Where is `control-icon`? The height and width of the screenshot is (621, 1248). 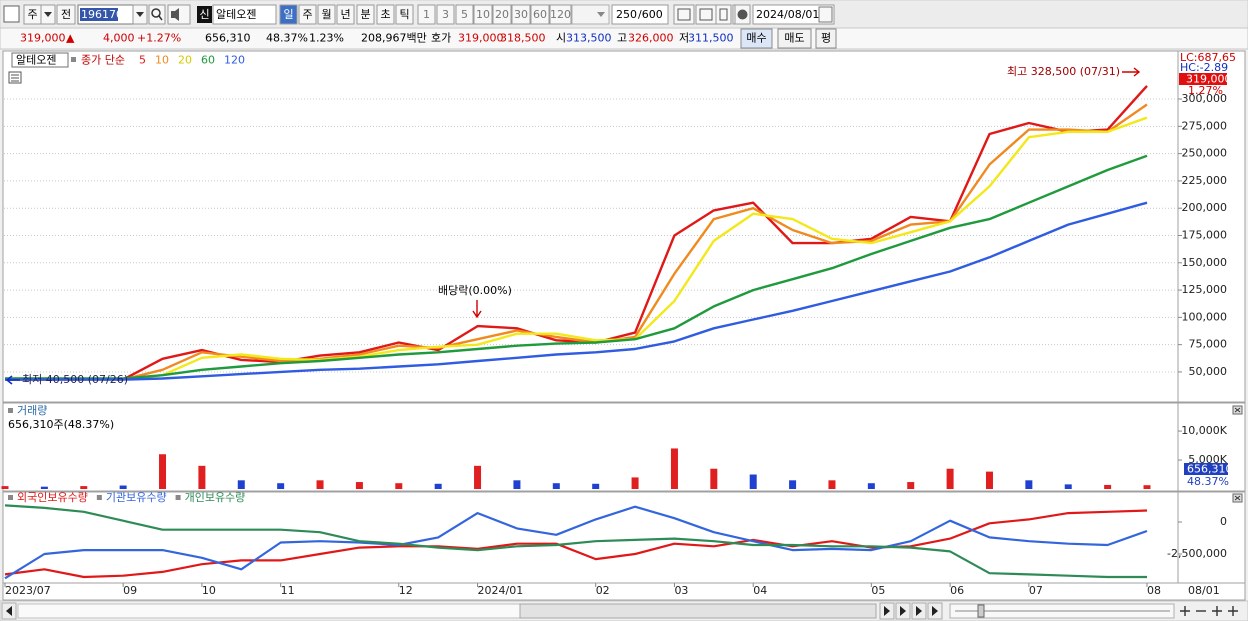
control-icon is located at coordinates (903, 611).